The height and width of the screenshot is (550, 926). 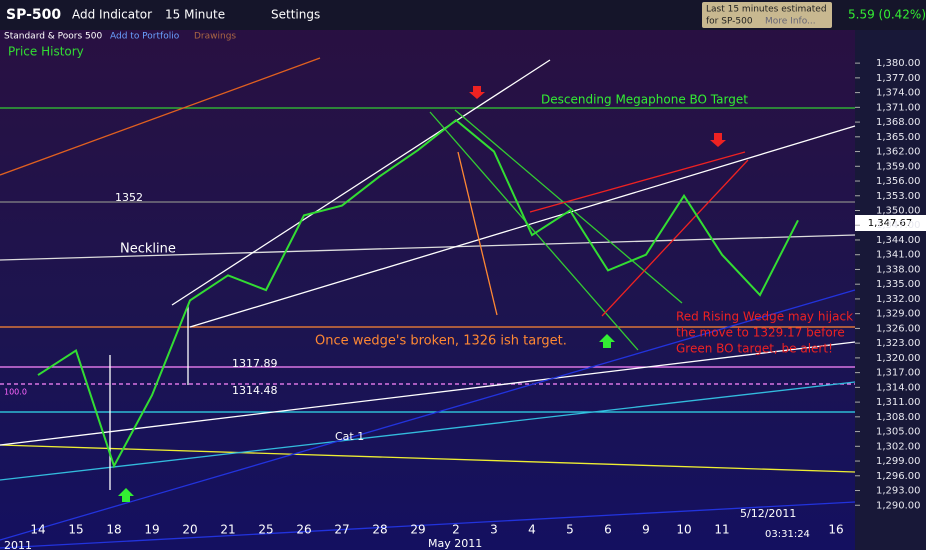 I want to click on x-tick-label: 15, so click(x=75, y=530).